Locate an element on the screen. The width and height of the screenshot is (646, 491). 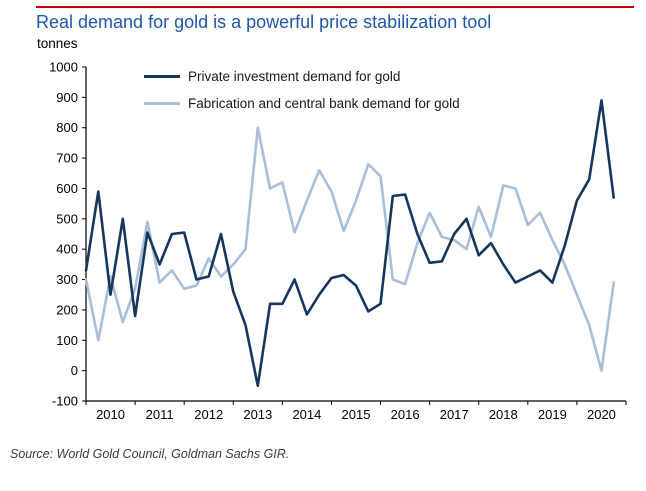
svg-text: 900 is located at coordinates (67, 96).